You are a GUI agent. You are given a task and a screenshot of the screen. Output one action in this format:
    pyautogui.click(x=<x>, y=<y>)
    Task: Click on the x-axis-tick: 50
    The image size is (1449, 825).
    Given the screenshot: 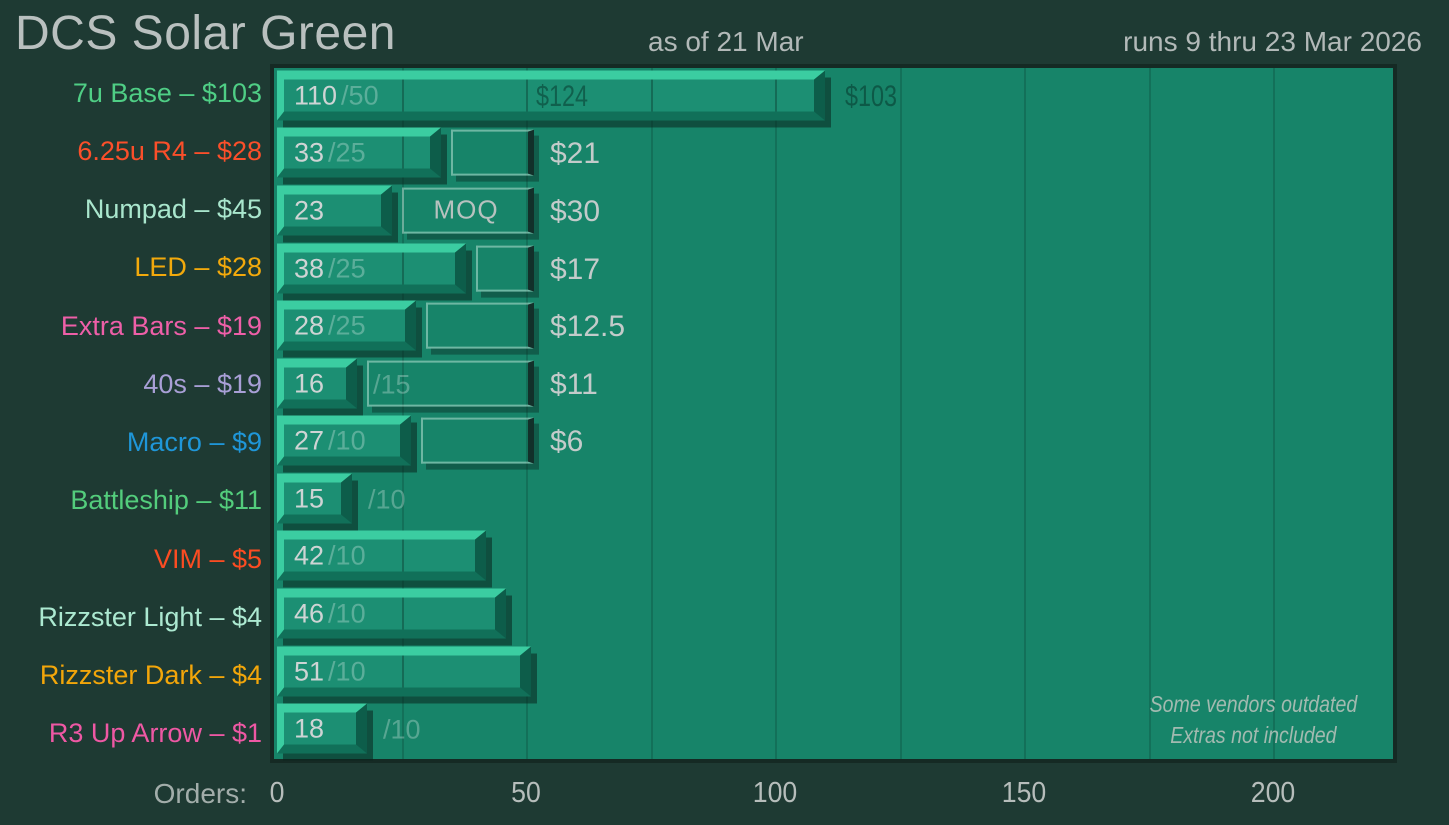 What is the action you would take?
    pyautogui.click(x=526, y=793)
    